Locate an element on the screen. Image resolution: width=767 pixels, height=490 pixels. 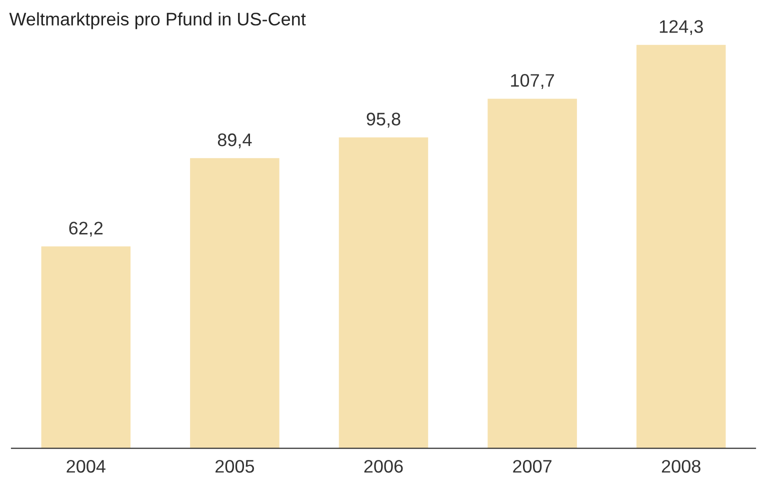
data-label: 107,7 is located at coordinates (532, 81).